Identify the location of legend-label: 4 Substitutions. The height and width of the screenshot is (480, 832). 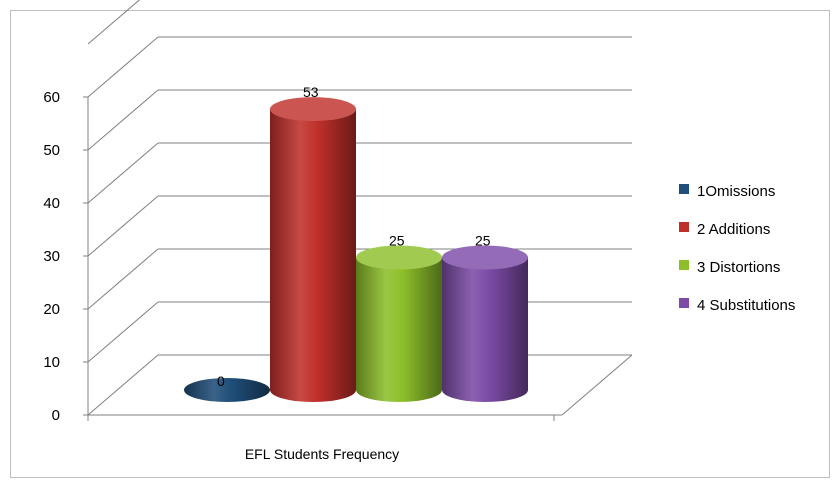
(746, 305).